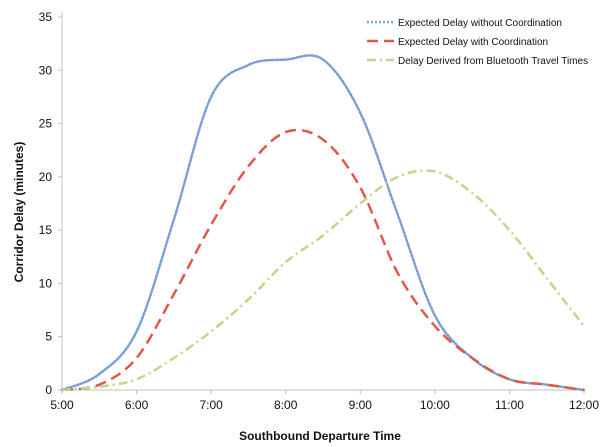  Describe the element at coordinates (46, 124) in the screenshot. I see `y-tick-label: 25` at that location.